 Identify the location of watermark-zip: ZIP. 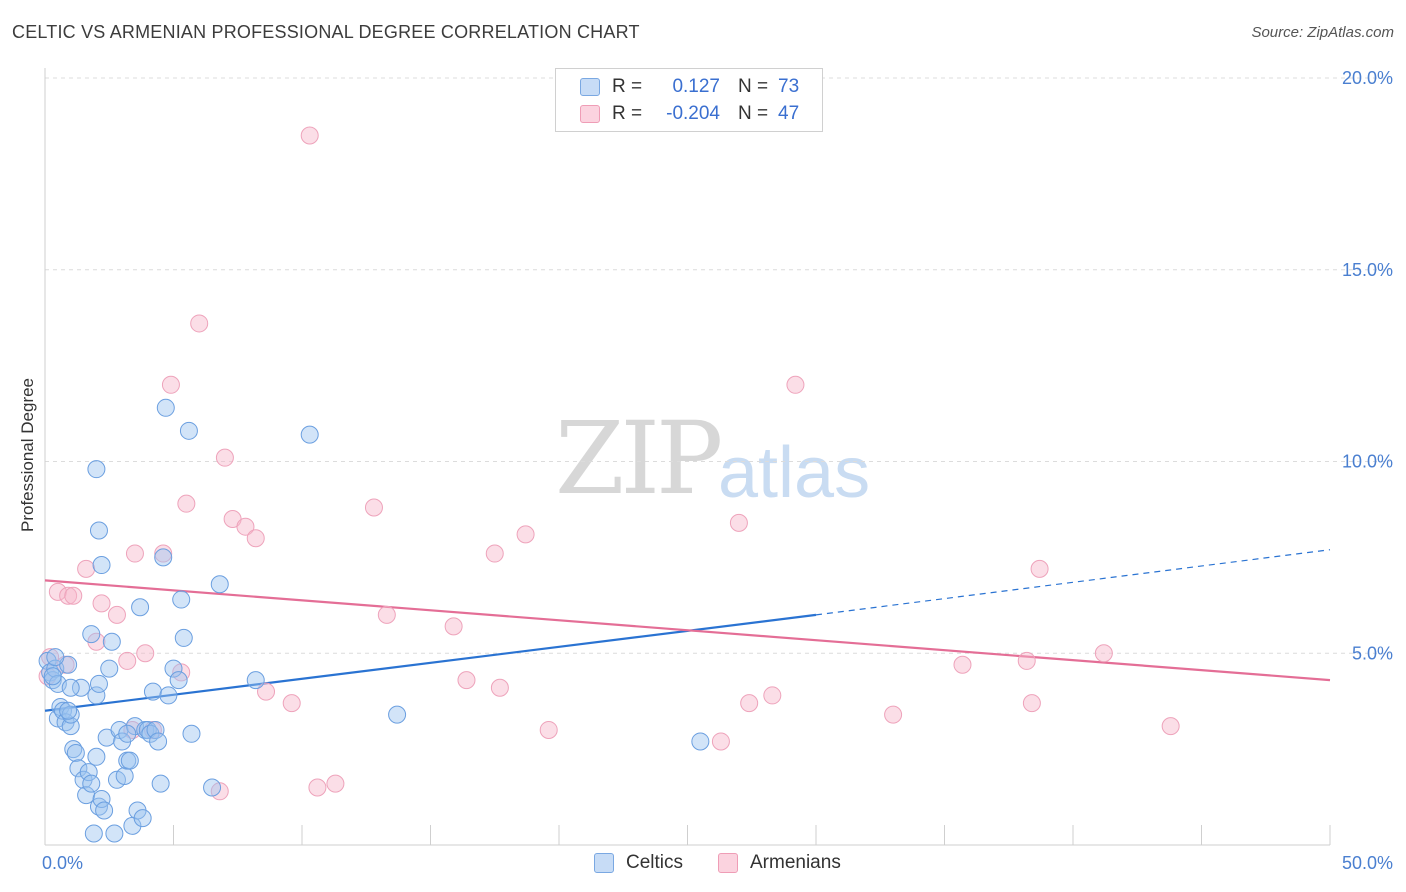
(639, 458).